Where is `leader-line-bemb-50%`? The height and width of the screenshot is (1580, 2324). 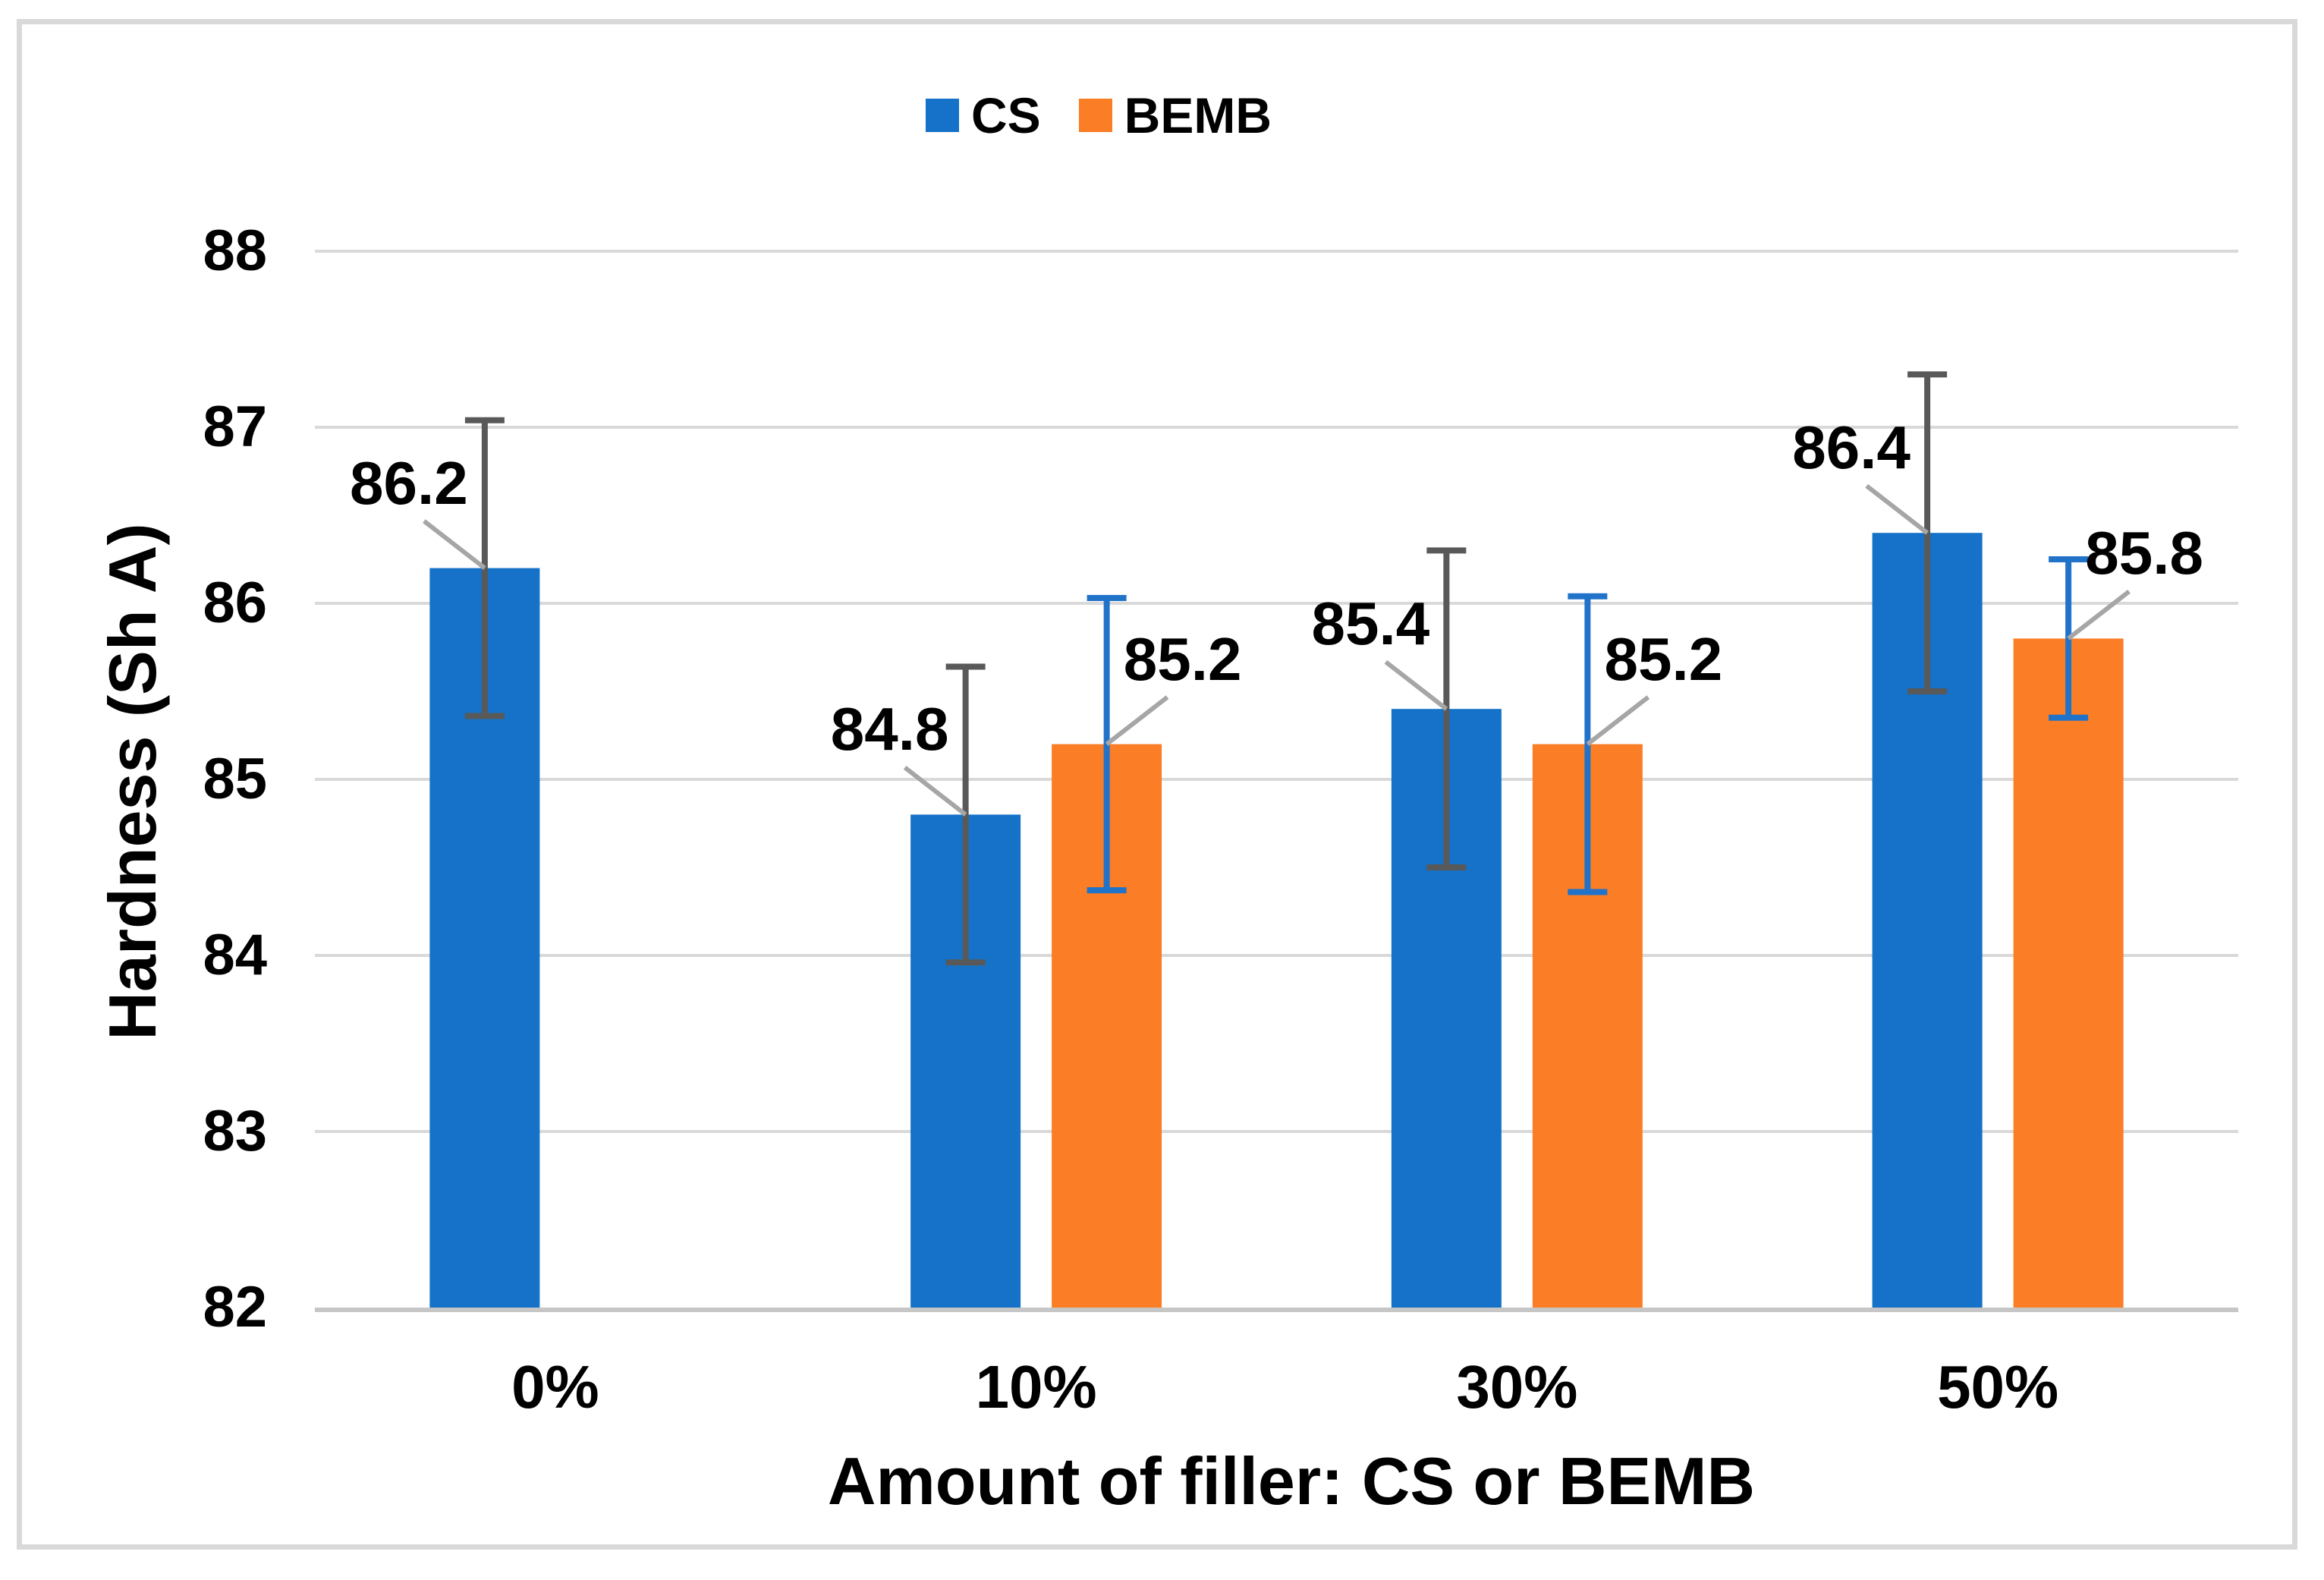 leader-line-bemb-50% is located at coordinates (2099, 615).